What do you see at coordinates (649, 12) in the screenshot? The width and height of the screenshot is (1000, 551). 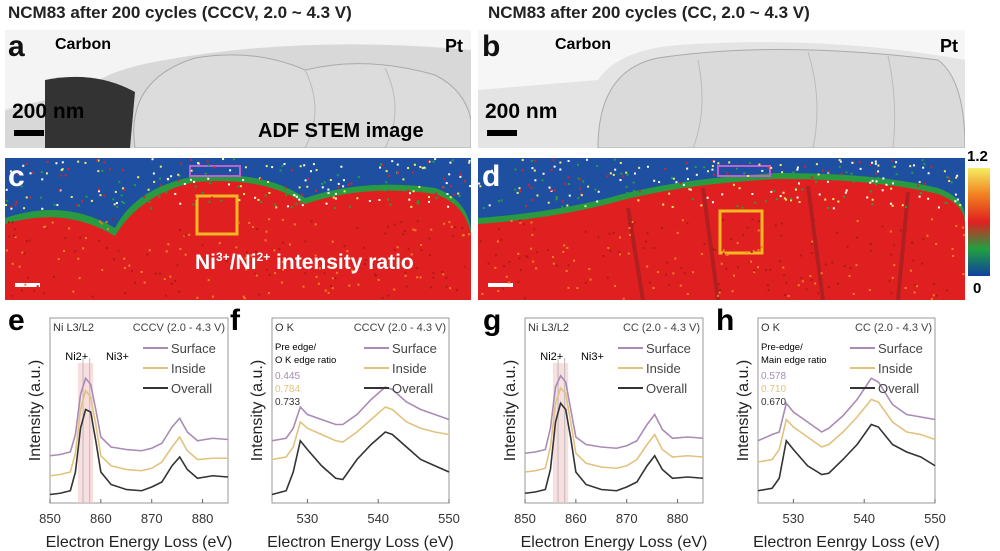 I see `title-cc: NCM83 after 200 cycles (CC, 2.0 ~ 4.3 V)` at bounding box center [649, 12].